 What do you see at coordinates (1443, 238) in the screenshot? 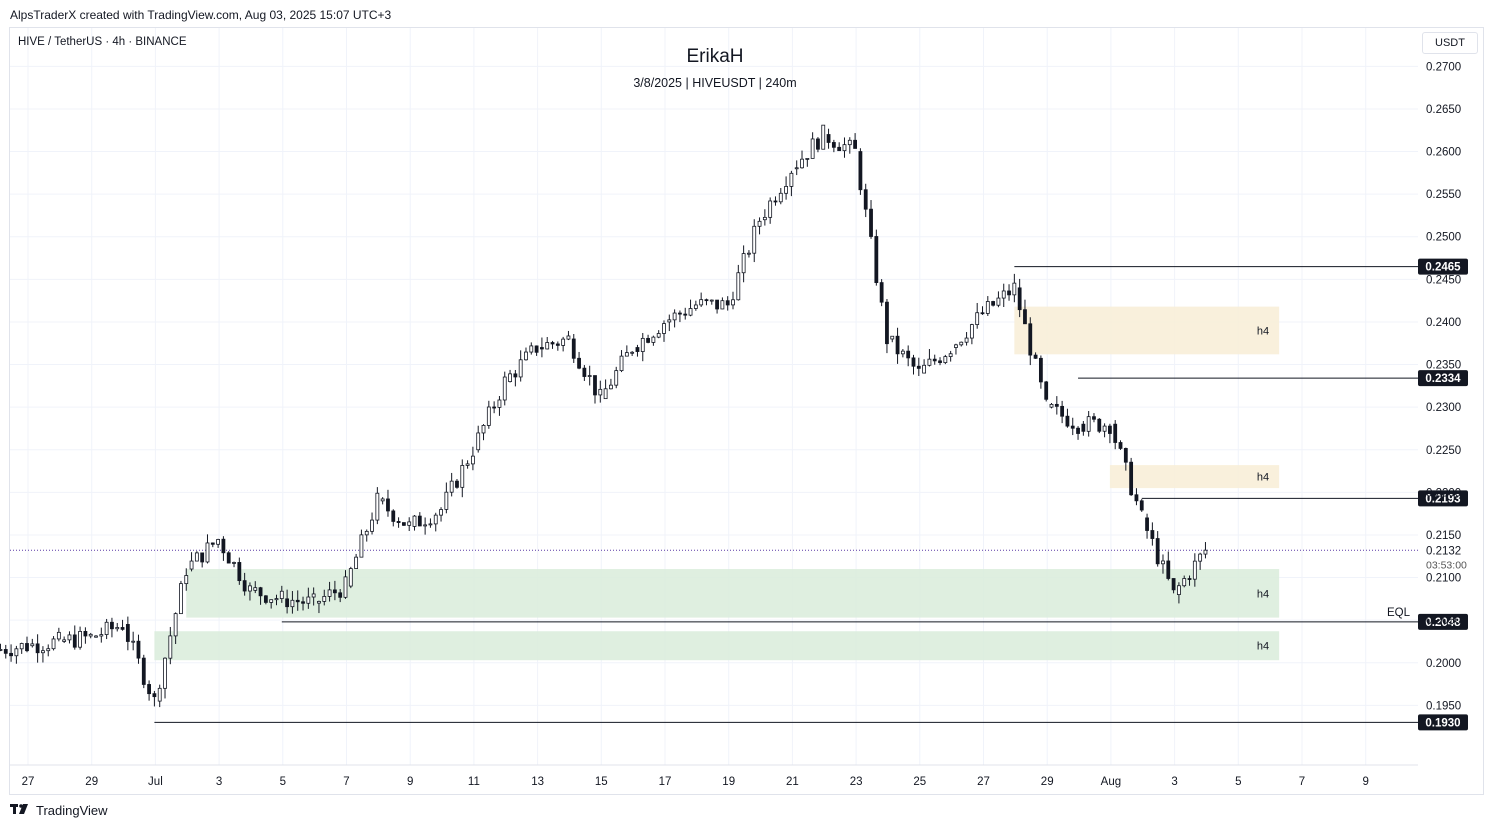
I see `y-tick-label: 0.2500` at bounding box center [1443, 238].